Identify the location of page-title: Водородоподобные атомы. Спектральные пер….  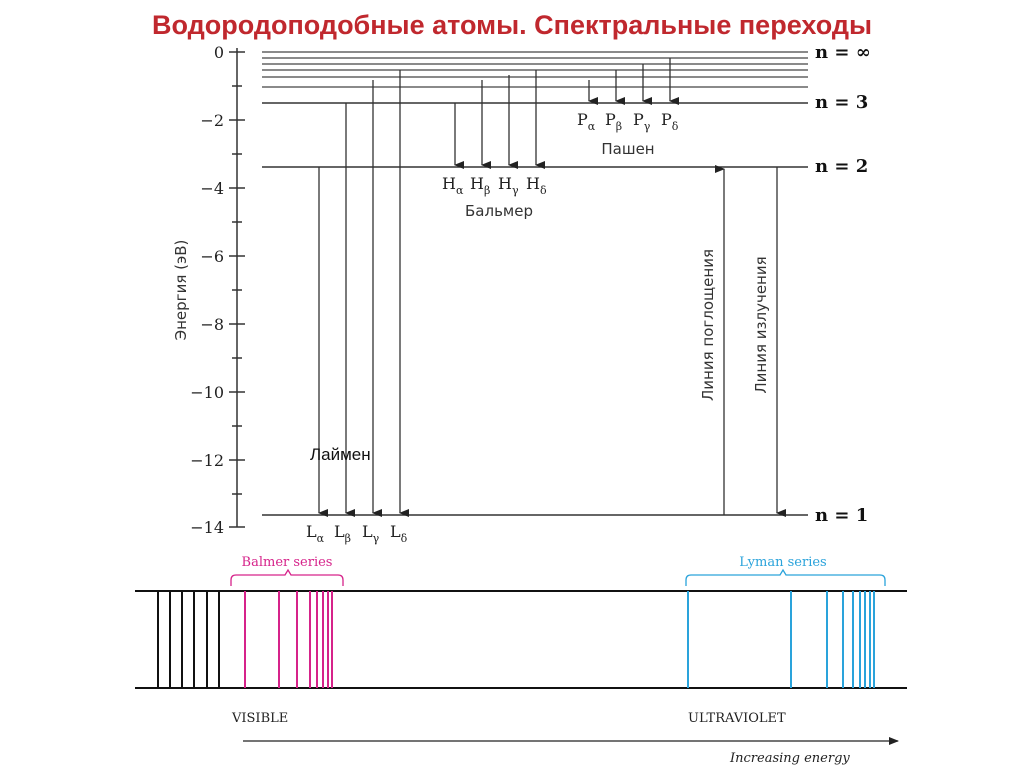
(512, 25).